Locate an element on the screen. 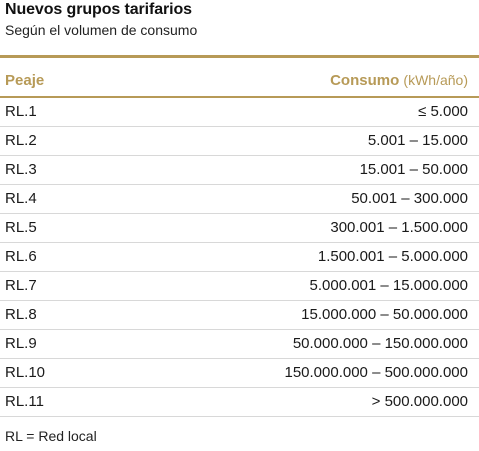 This screenshot has height=451, width=479. table-row: RL.8 15.000.000 – 50.000.000 is located at coordinates (239, 315).